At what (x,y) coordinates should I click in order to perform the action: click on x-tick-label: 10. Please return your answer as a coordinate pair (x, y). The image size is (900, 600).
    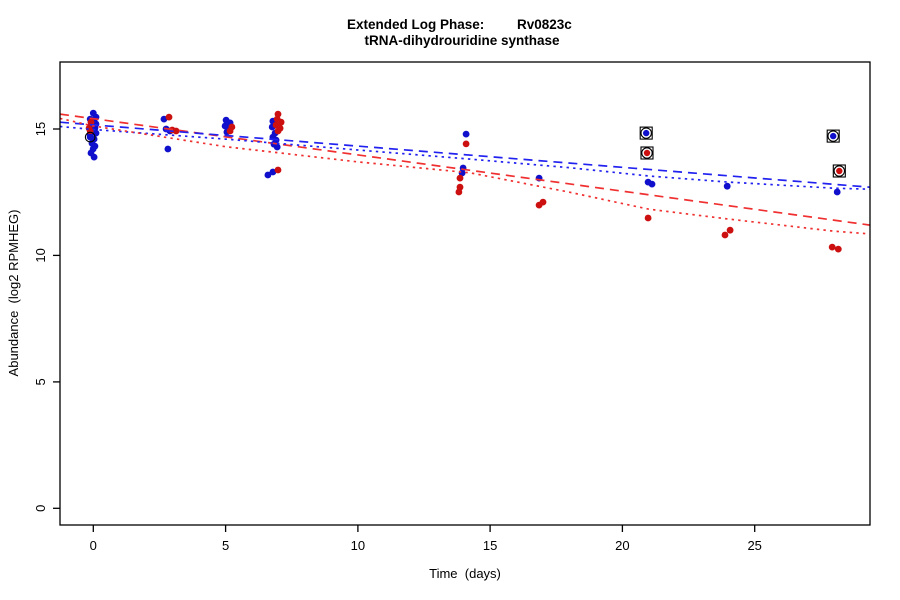
    Looking at the image, I should click on (358, 545).